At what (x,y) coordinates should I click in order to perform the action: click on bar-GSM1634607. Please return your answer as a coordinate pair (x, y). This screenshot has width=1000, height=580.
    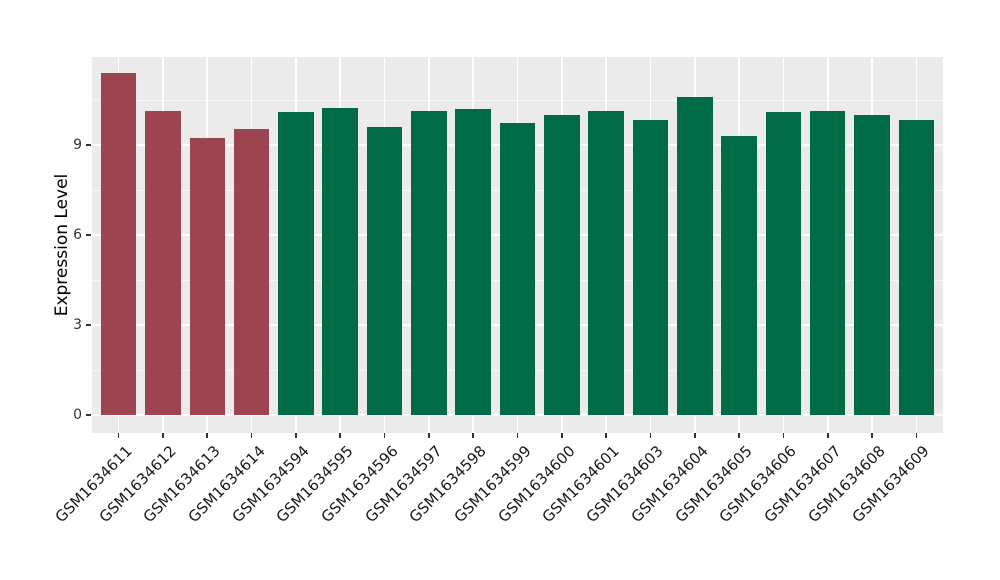
    Looking at the image, I should click on (828, 262).